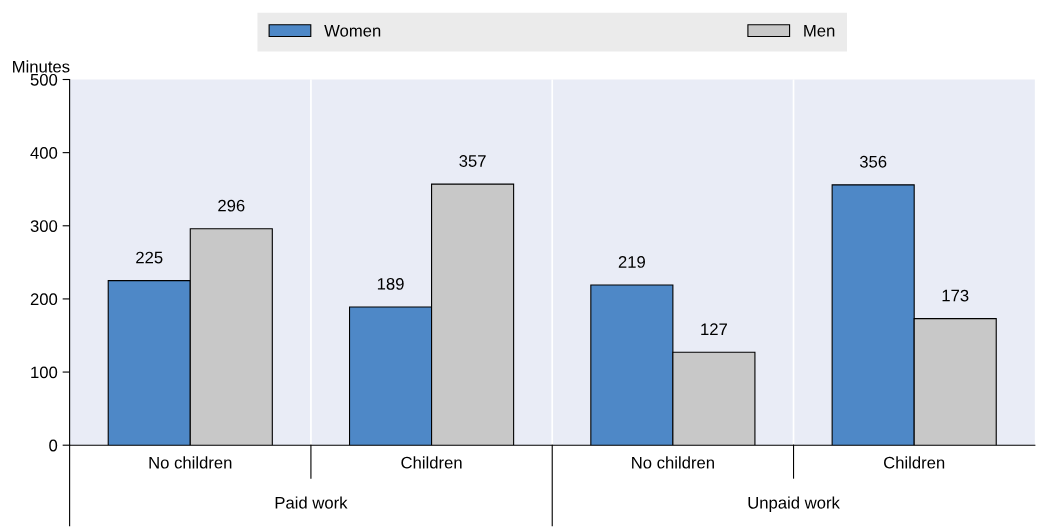 This screenshot has width=1039, height=530. I want to click on data-label: 127, so click(714, 329).